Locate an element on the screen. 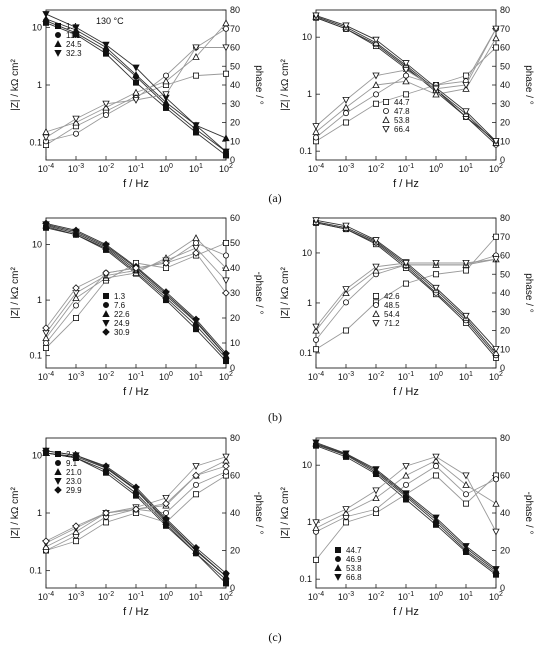  series-30.9 is located at coordinates (136, 288).